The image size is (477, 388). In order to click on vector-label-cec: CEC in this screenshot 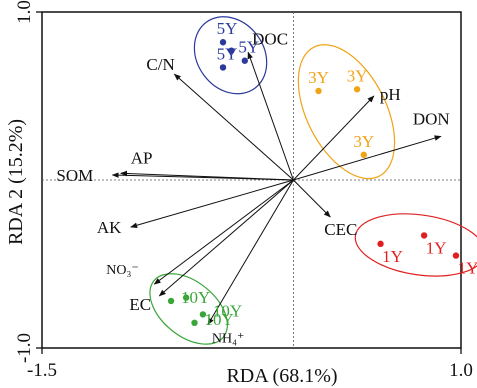, I will do `click(340, 229)`.